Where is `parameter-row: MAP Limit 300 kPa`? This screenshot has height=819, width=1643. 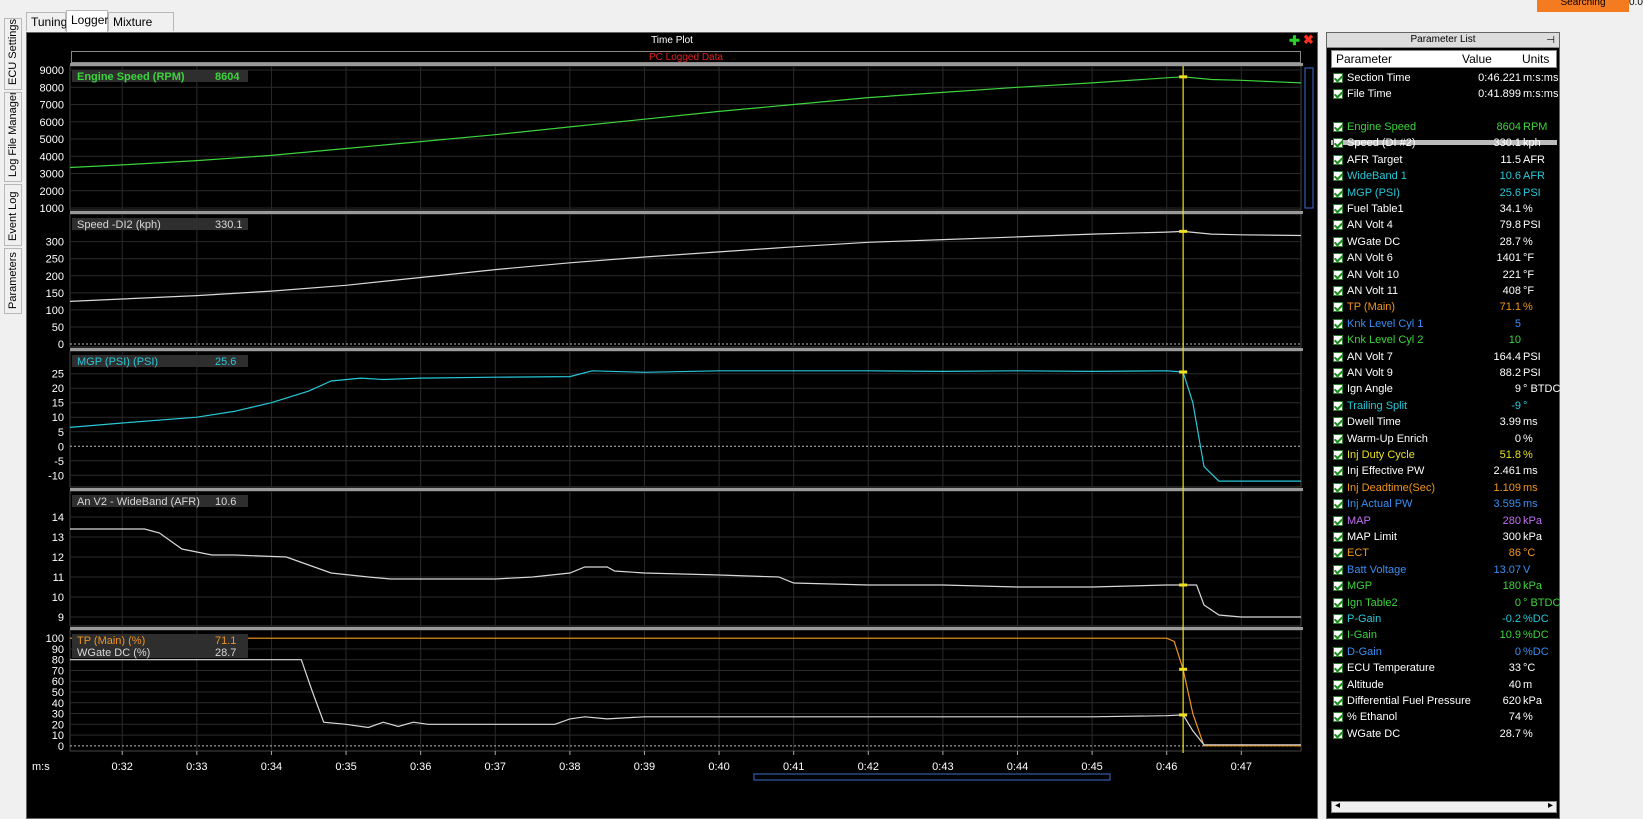
parameter-row: MAP Limit 300 kPa is located at coordinates (1444, 537).